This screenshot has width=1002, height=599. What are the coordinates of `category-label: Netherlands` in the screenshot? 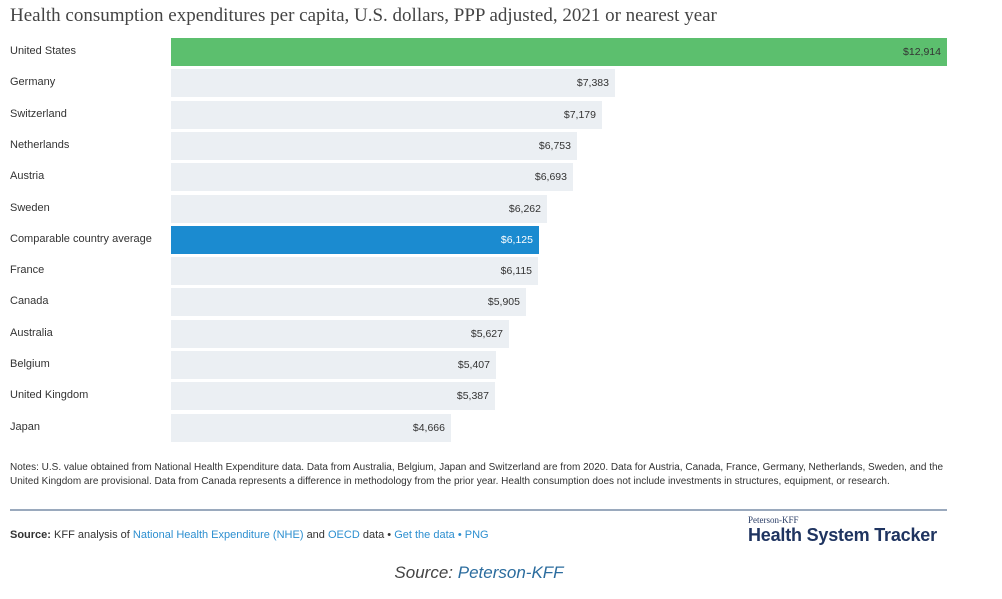 It's located at (40, 144).